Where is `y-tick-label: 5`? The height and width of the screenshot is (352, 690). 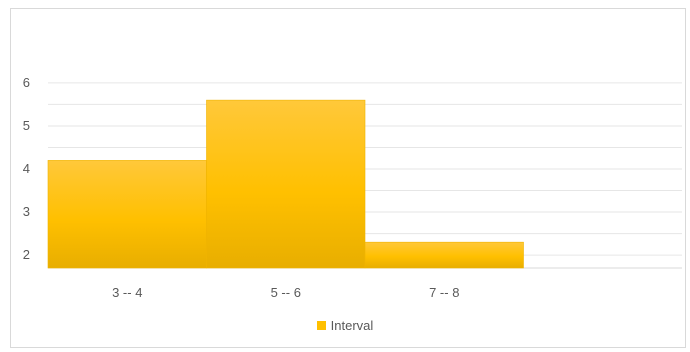
y-tick-label: 5 is located at coordinates (26, 125).